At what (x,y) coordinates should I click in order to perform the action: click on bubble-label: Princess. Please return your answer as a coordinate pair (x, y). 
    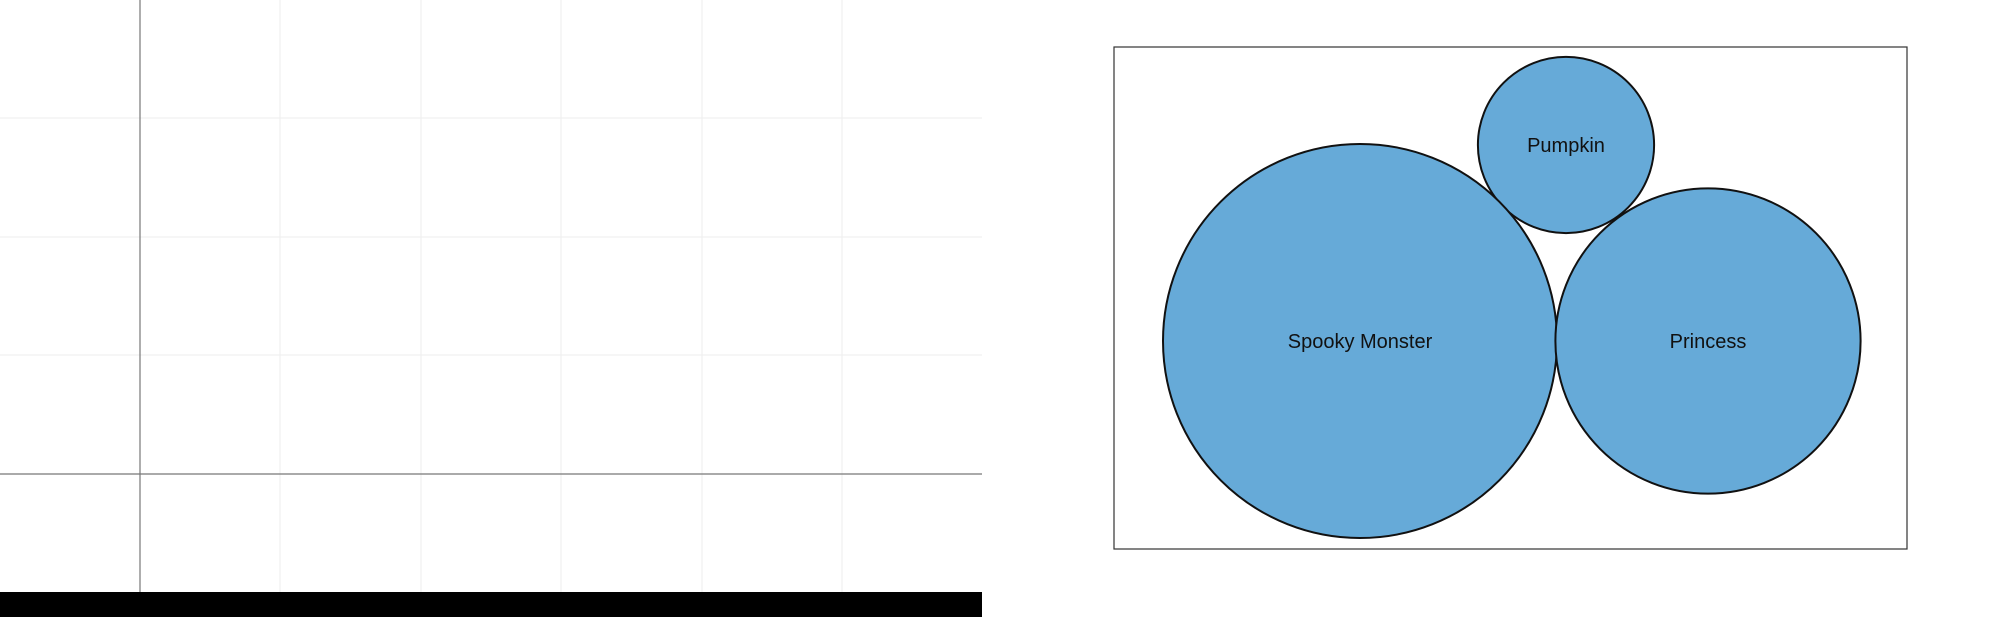
    Looking at the image, I should click on (1708, 342).